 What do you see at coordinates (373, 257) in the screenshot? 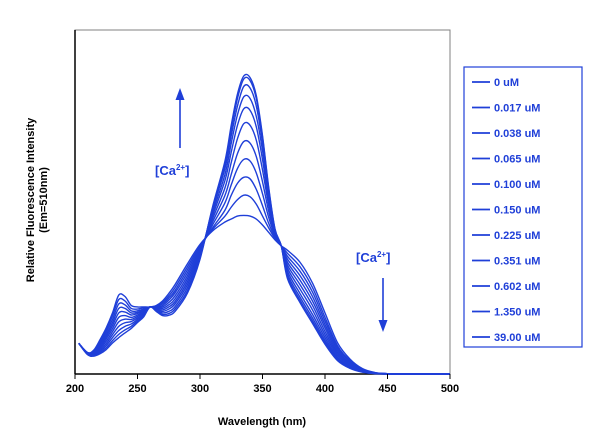
I see `annotation-label-down: [Ca2+]` at bounding box center [373, 257].